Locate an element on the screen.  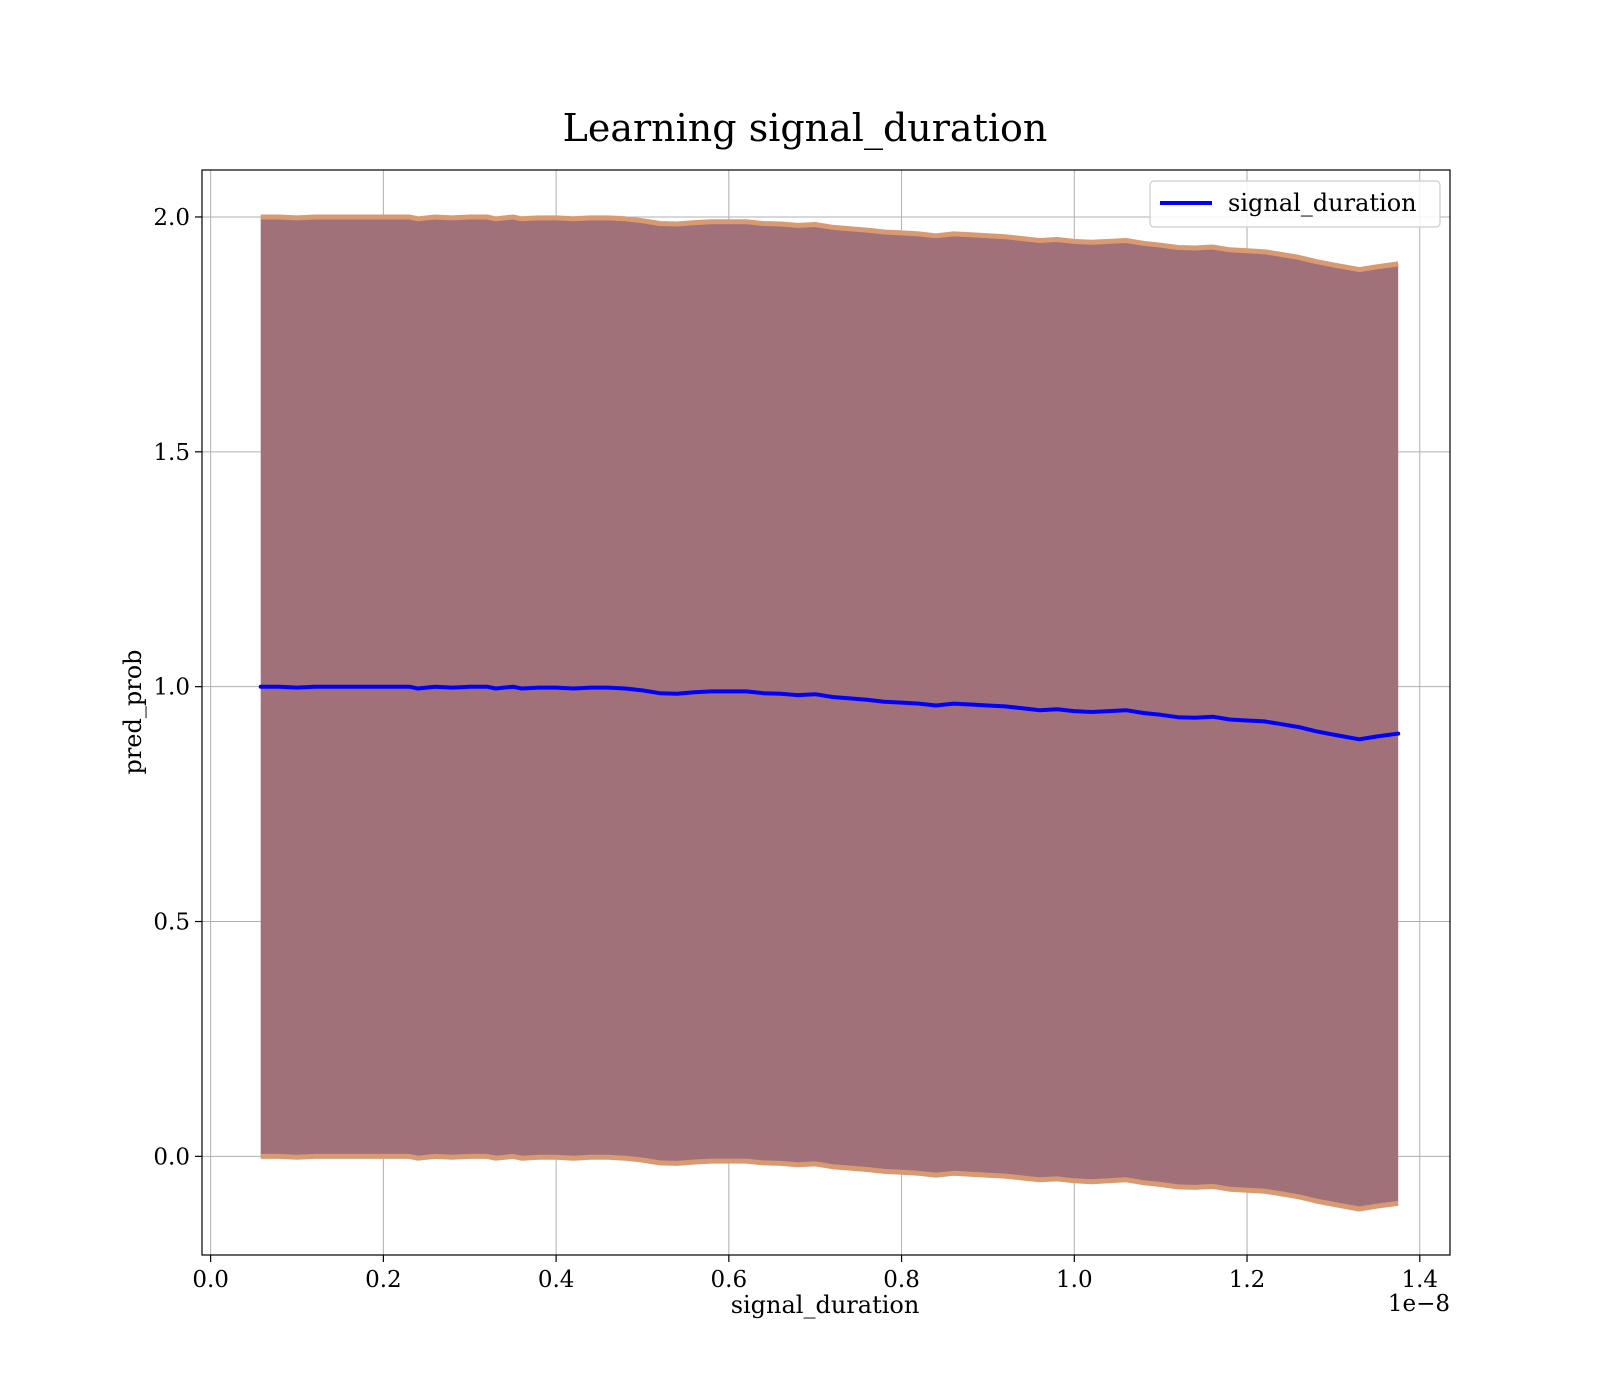
x-tick-label: 0.8 is located at coordinates (901, 1280).